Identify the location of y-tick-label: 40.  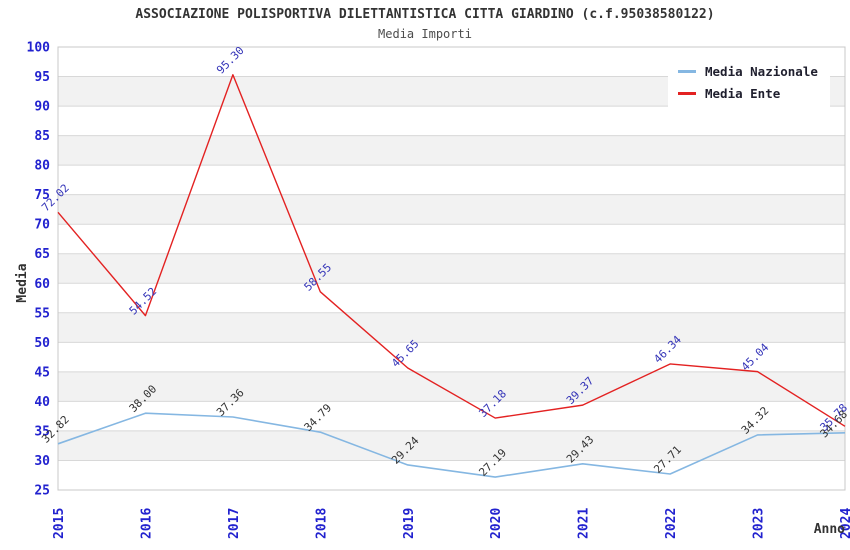
(42, 402).